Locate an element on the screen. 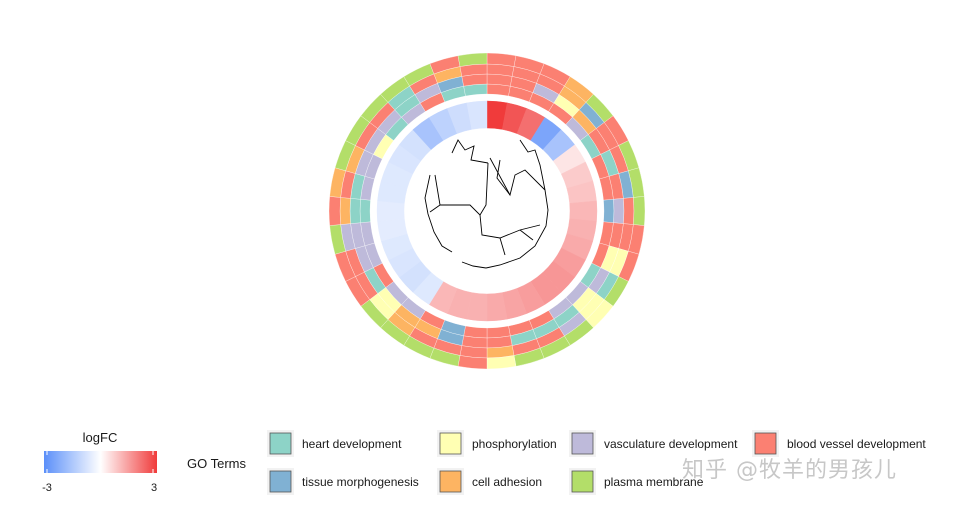 Image resolution: width=971 pixels, height=510 pixels. go-legend-label: vasculature development is located at coordinates (671, 444).